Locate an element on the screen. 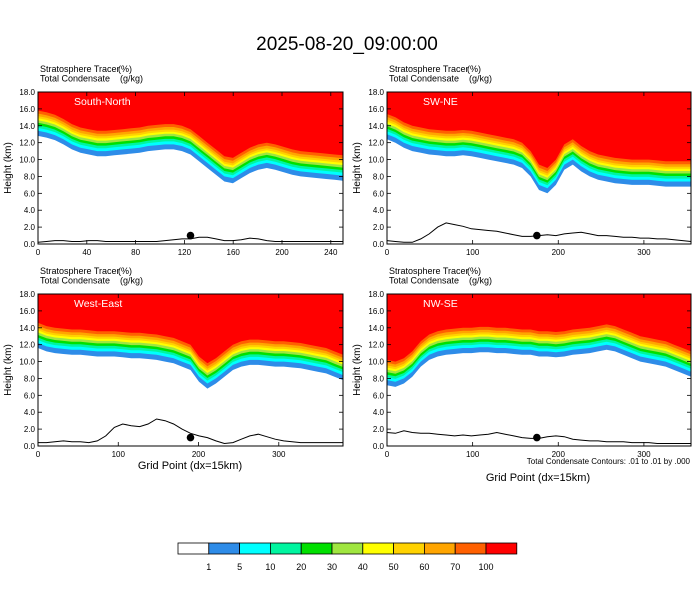  x-tick-label: 120 is located at coordinates (185, 252).